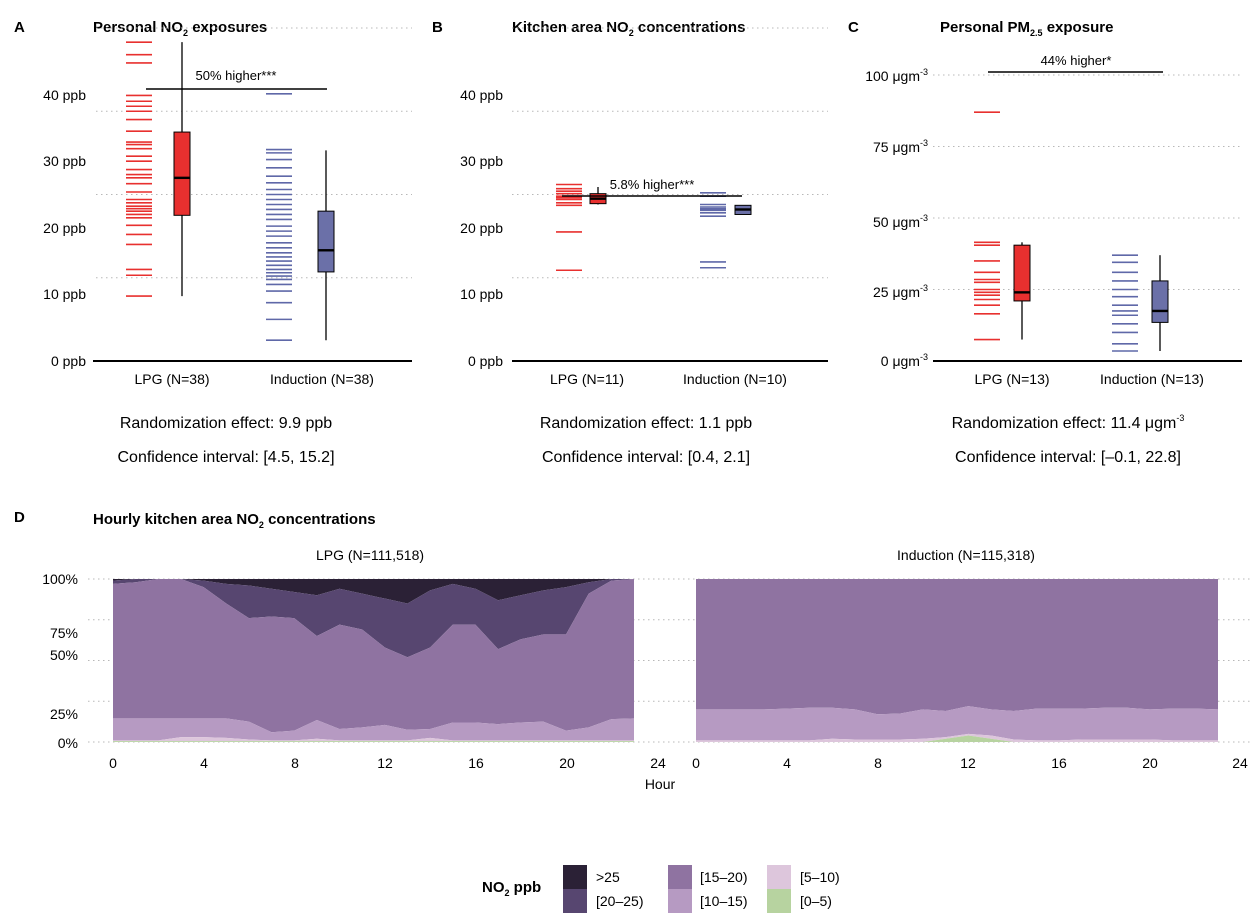 This screenshot has height=922, width=1252. What do you see at coordinates (816, 901) in the screenshot?
I see `legend-label-0-5: [0–5)` at bounding box center [816, 901].